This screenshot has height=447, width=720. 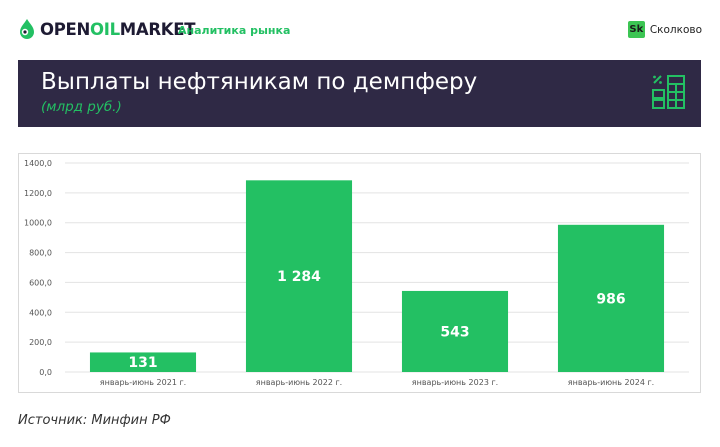 I want to click on y-tick-label: 800,0, so click(x=40, y=253).